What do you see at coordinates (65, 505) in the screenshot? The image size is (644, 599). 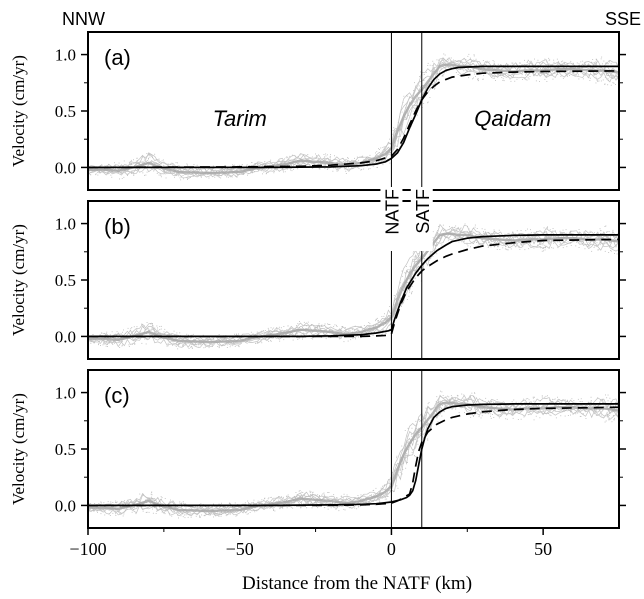 I see `y-tick-label: 0.0` at bounding box center [65, 505].